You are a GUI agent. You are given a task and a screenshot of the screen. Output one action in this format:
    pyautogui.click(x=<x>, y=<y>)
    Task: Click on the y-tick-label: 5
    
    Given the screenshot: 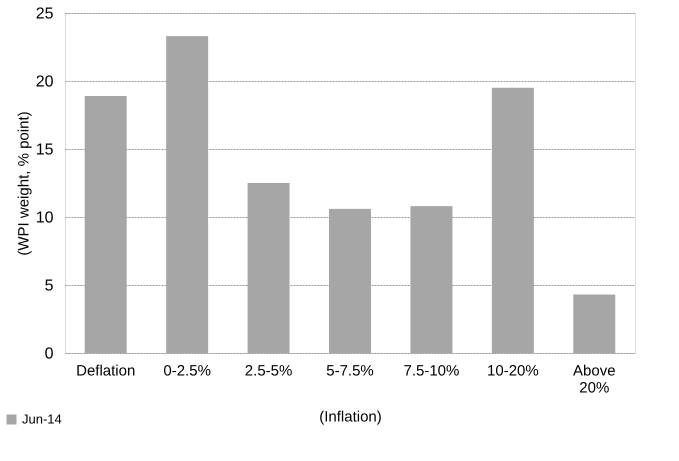 What is the action you would take?
    pyautogui.click(x=49, y=286)
    